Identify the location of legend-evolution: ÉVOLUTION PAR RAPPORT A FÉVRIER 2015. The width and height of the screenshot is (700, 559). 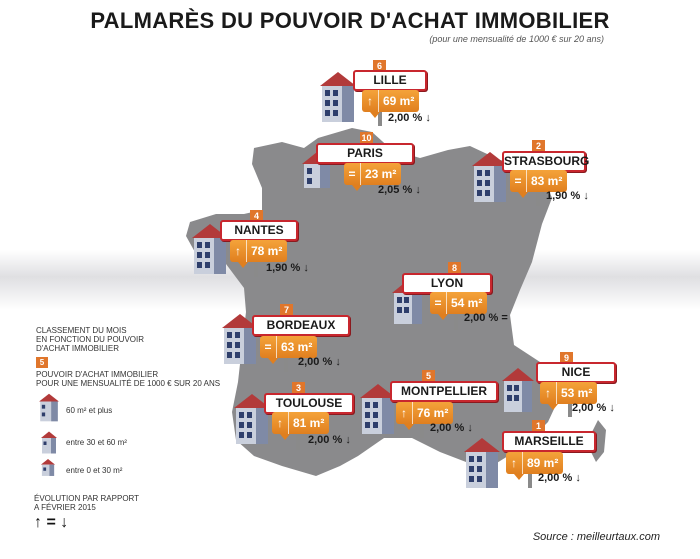
(86, 503).